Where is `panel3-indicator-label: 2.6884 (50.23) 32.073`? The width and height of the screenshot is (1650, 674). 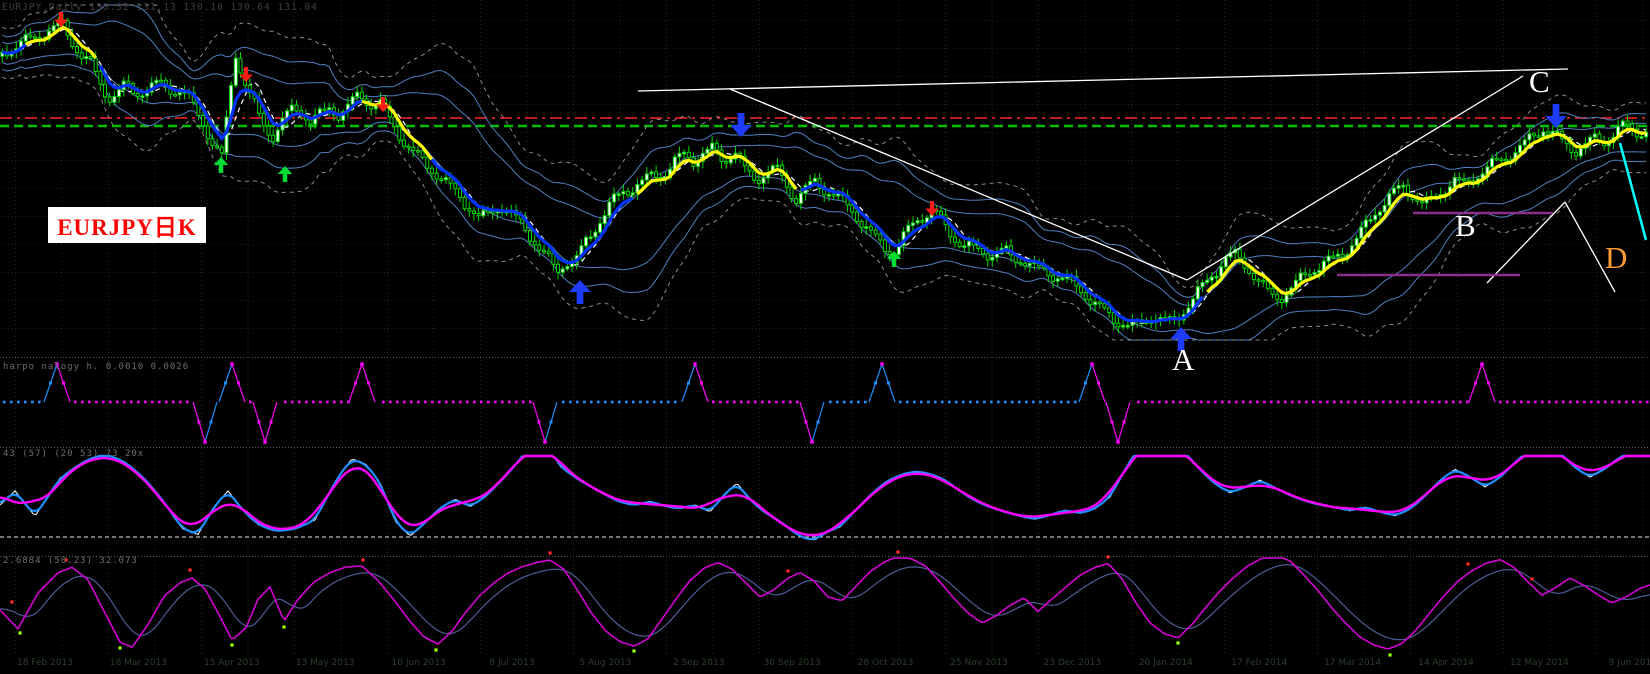
panel3-indicator-label: 2.6884 (50.23) 32.073 is located at coordinates (70, 561).